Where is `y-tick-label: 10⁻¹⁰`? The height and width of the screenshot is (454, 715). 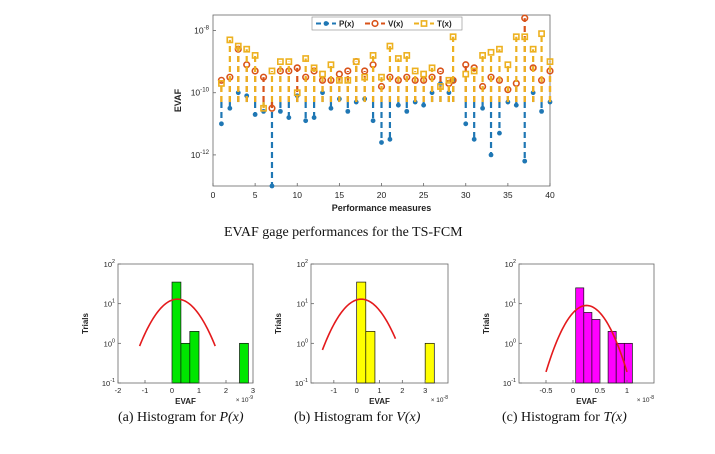
y-tick-label: 10⁻¹⁰ is located at coordinates (200, 92).